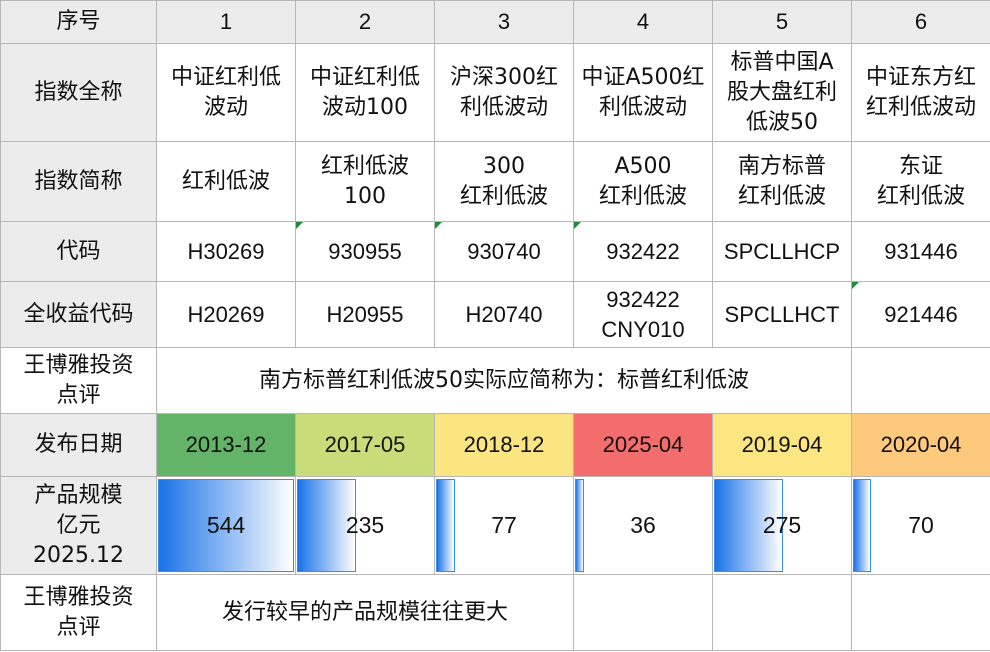  I want to click on short-name-cell: 红利低波 100, so click(365, 181).